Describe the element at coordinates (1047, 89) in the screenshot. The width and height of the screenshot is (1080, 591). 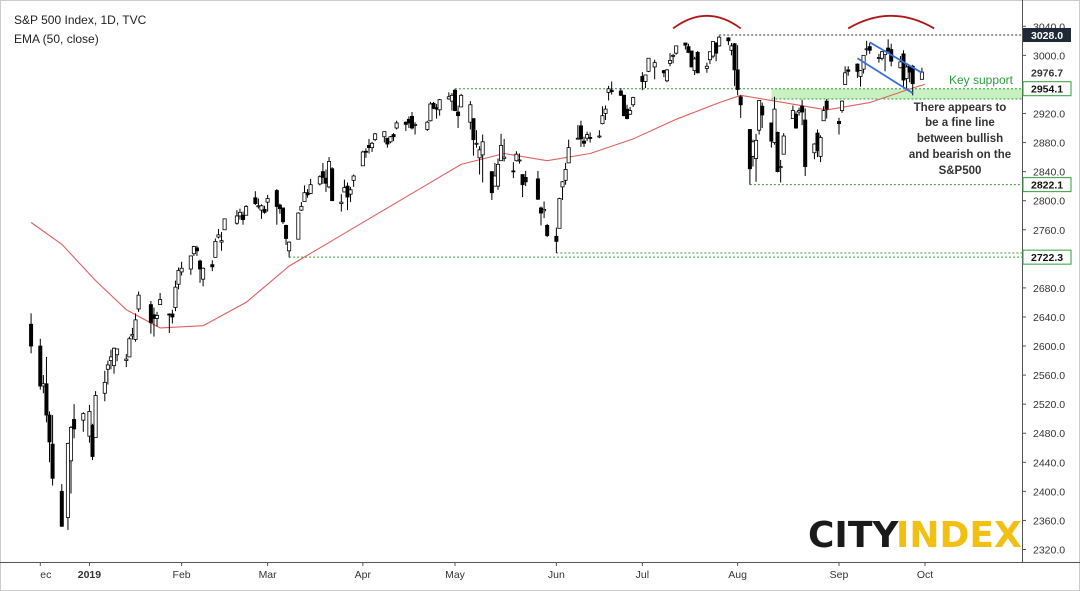
I see `price-tag: 2954.1` at that location.